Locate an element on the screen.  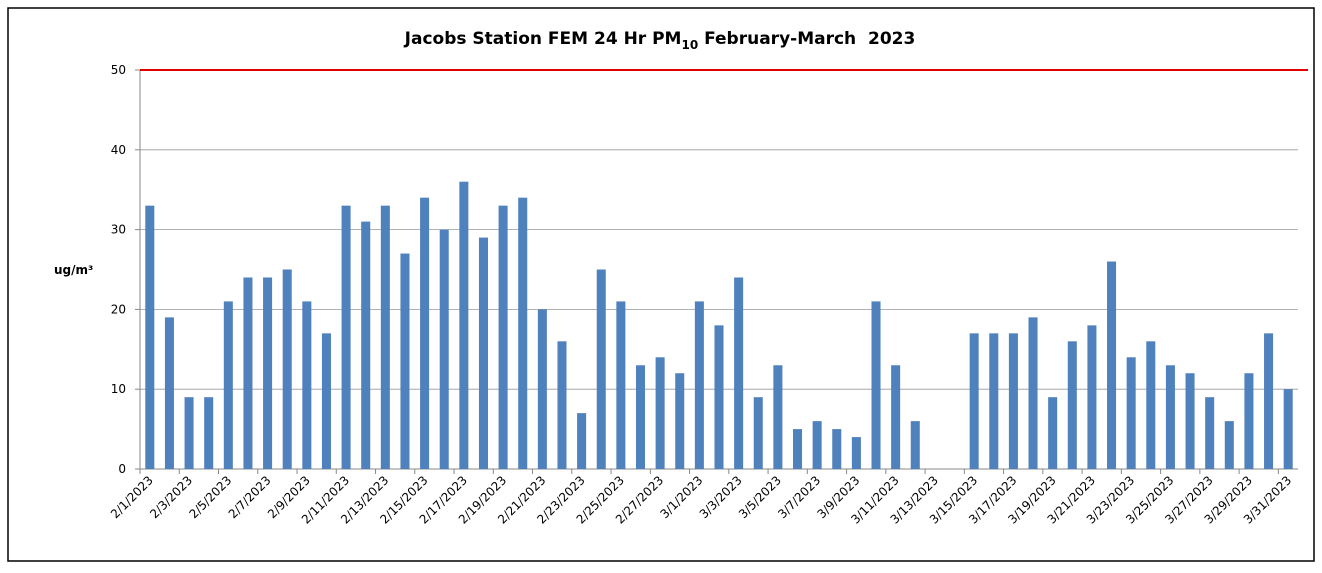
title-part: February-March 2023 is located at coordinates (806, 39).